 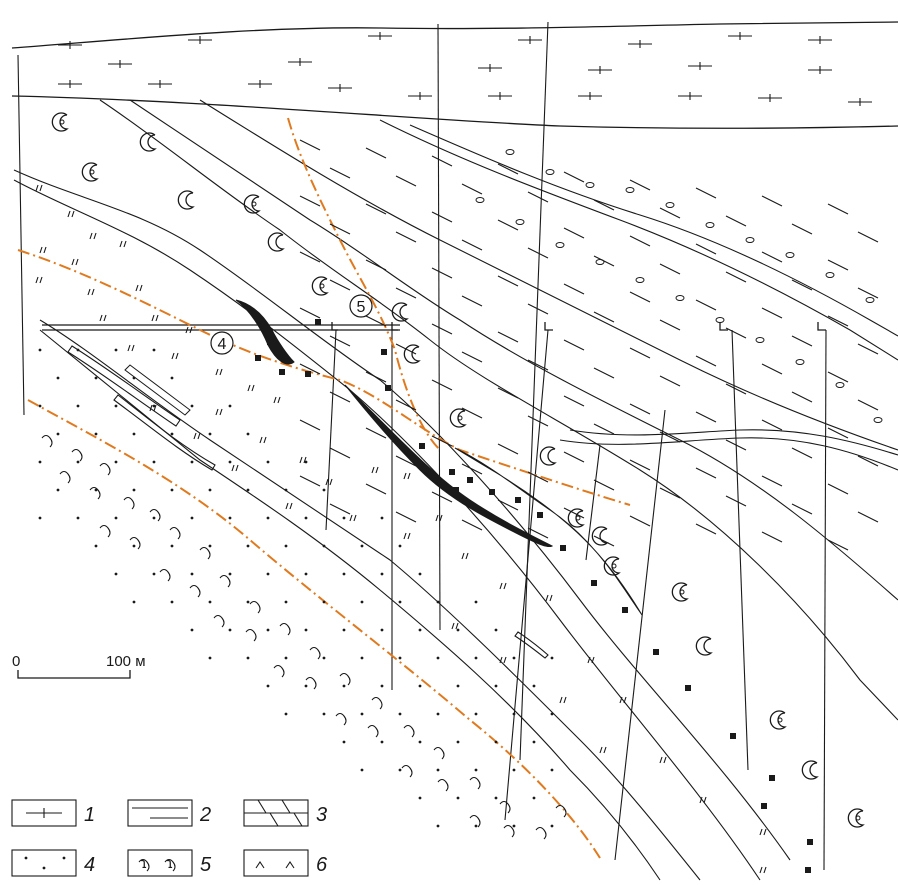 I want to click on legend-item-2: 2, so click(x=169, y=813).